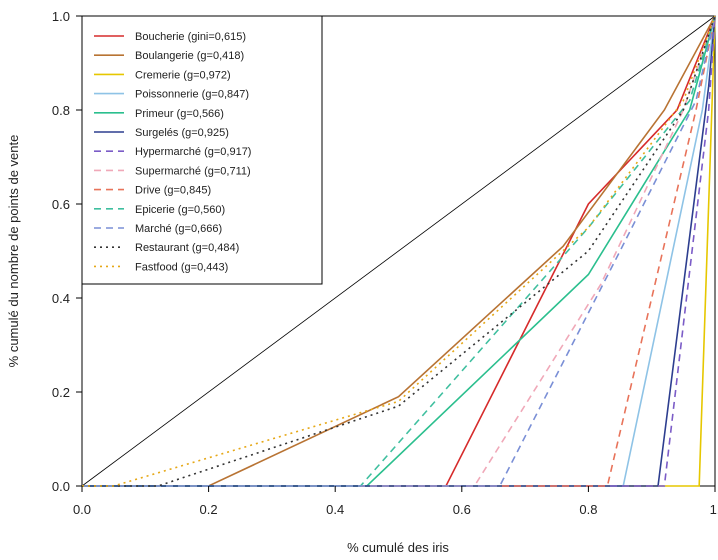 This screenshot has width=718, height=560. Describe the element at coordinates (61, 204) in the screenshot. I see `y-tick-label: 0.6` at that location.